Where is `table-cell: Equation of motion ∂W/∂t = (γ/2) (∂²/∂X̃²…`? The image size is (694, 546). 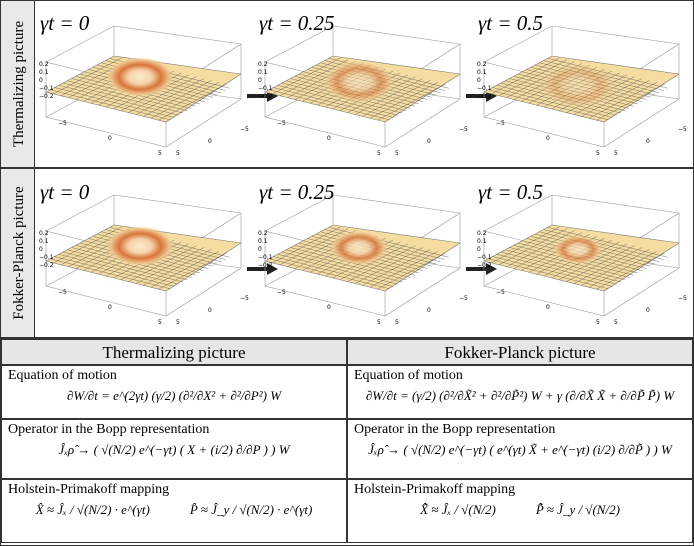 table-cell: Equation of motion ∂W/∂t = (γ/2) (∂²/∂X̃²… is located at coordinates (520, 392).